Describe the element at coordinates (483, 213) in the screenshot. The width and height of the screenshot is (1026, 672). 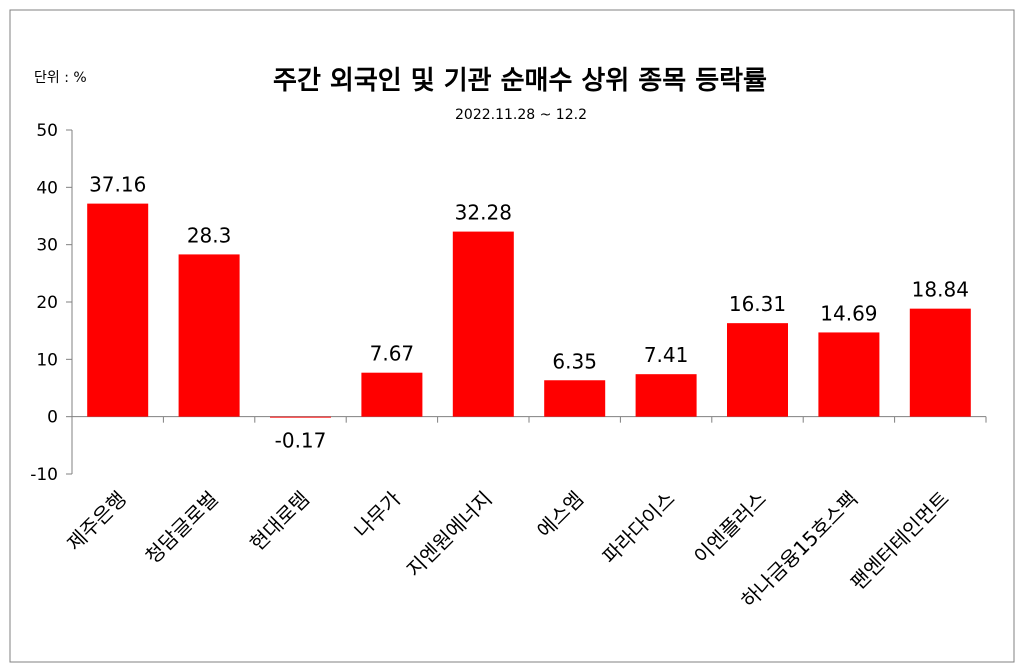
I see `data-label: 32.28` at that location.